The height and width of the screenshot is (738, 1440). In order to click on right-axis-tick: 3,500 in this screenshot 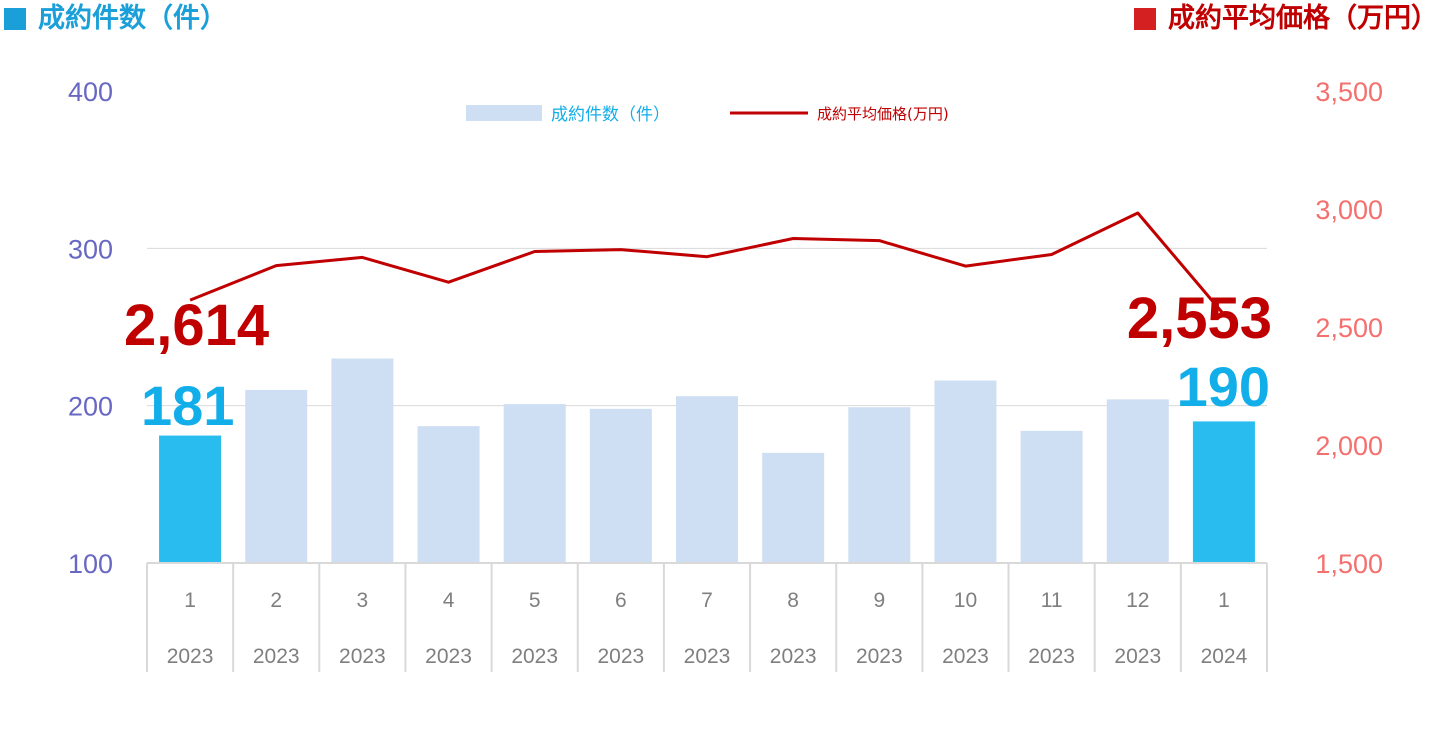, I will do `click(1349, 92)`.